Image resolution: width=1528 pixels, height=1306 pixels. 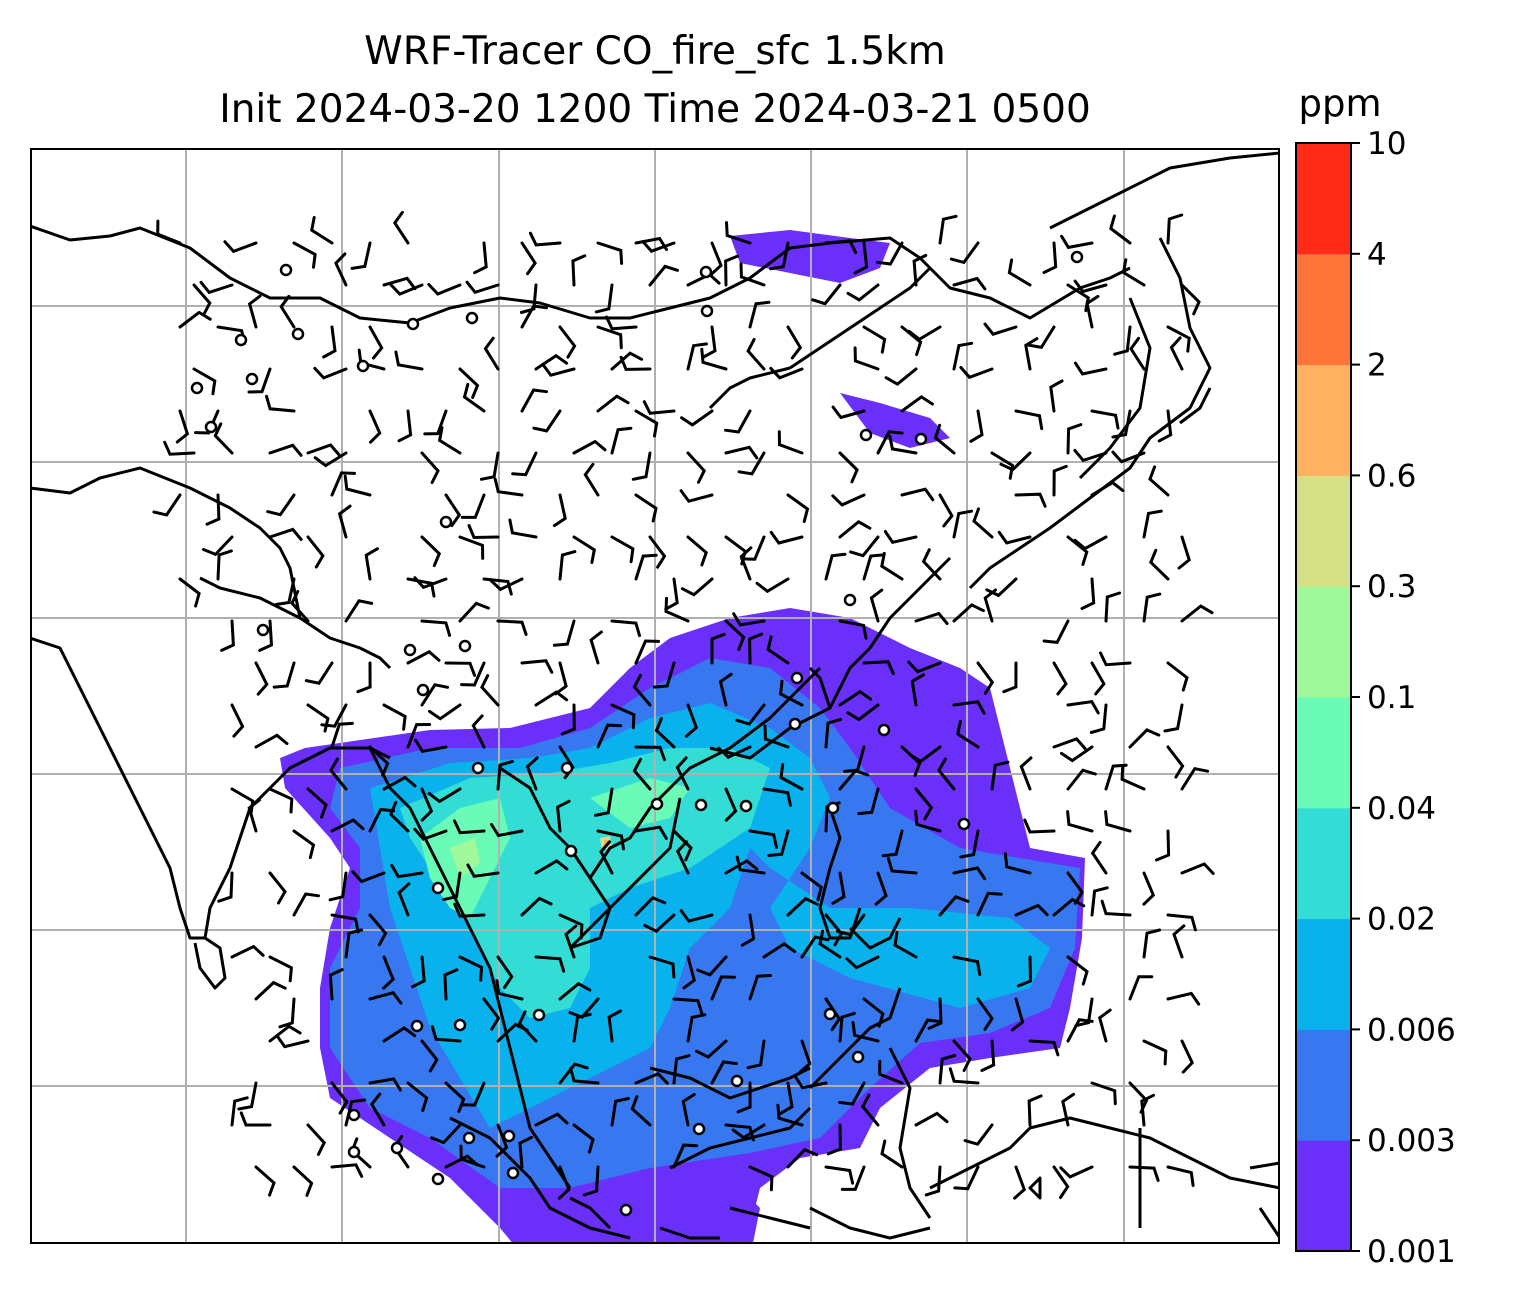 What do you see at coordinates (655, 51) in the screenshot?
I see `title-line-1: WRF-Tracer CO_fire_sfc 1.5km` at bounding box center [655, 51].